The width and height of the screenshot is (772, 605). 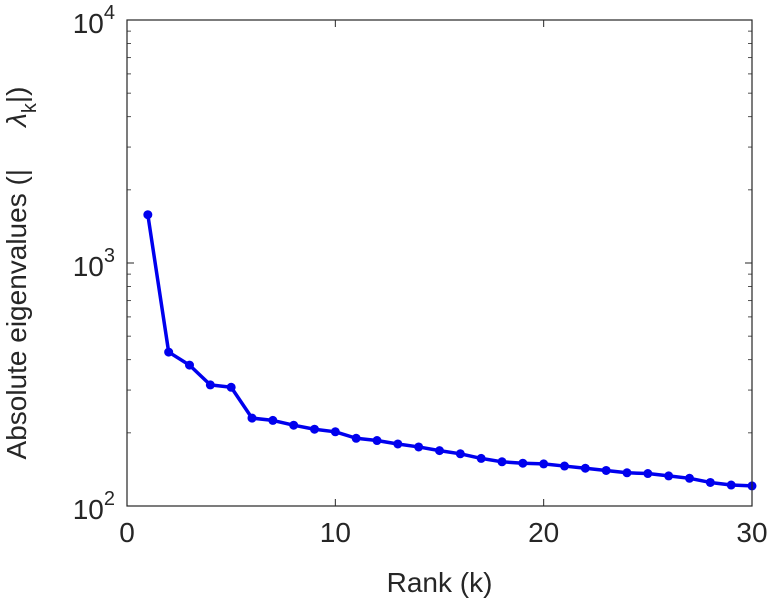 I want to click on x-axis-label: Rank (k), so click(x=440, y=582).